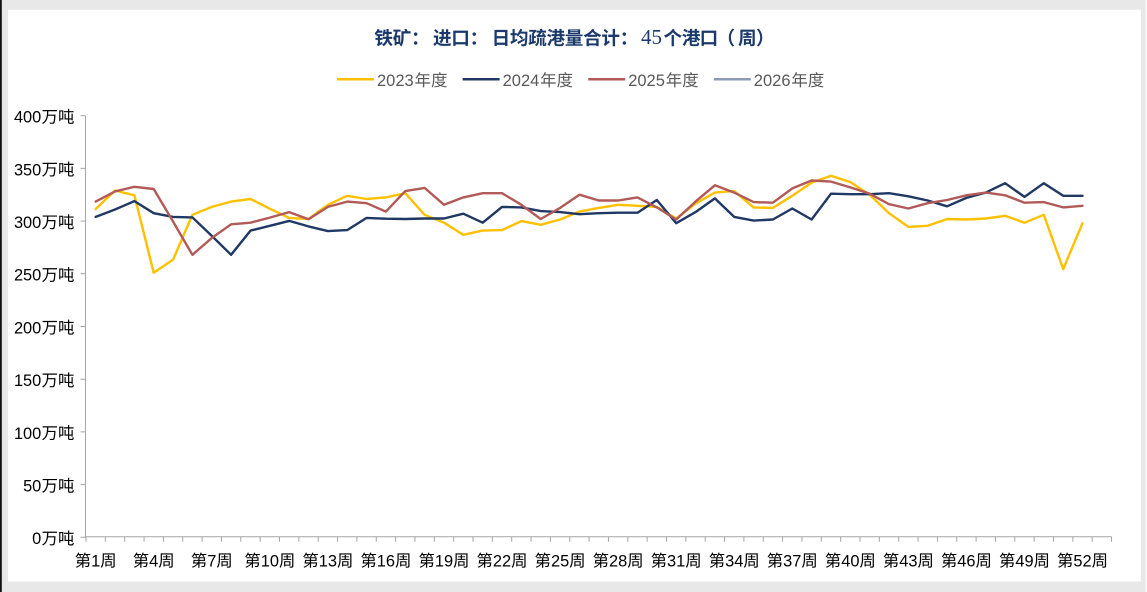 The width and height of the screenshot is (1147, 592). I want to click on svg-text: 19, so click(444, 561).